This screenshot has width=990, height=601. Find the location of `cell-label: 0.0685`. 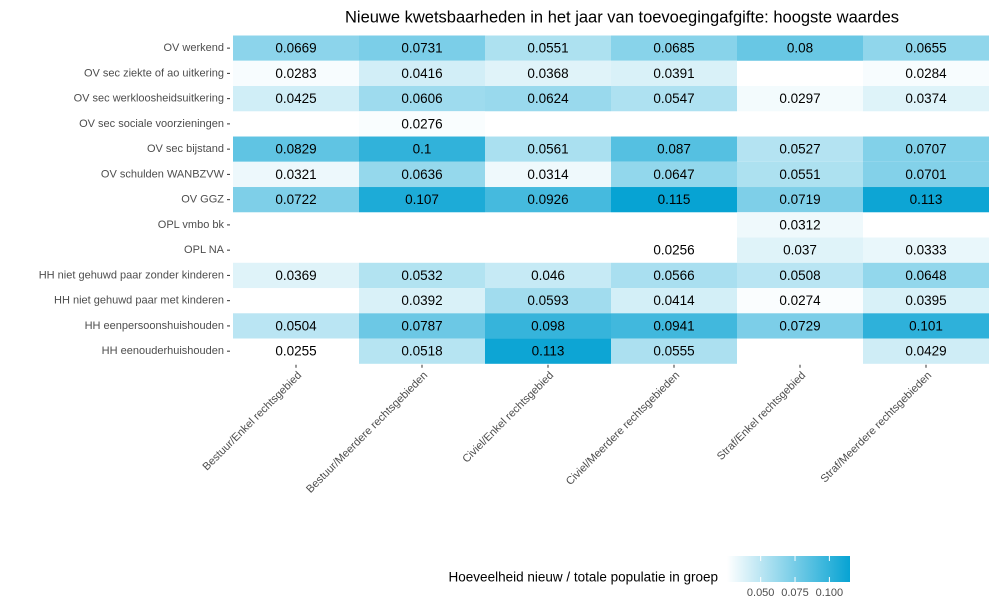

cell-label: 0.0685 is located at coordinates (673, 48).